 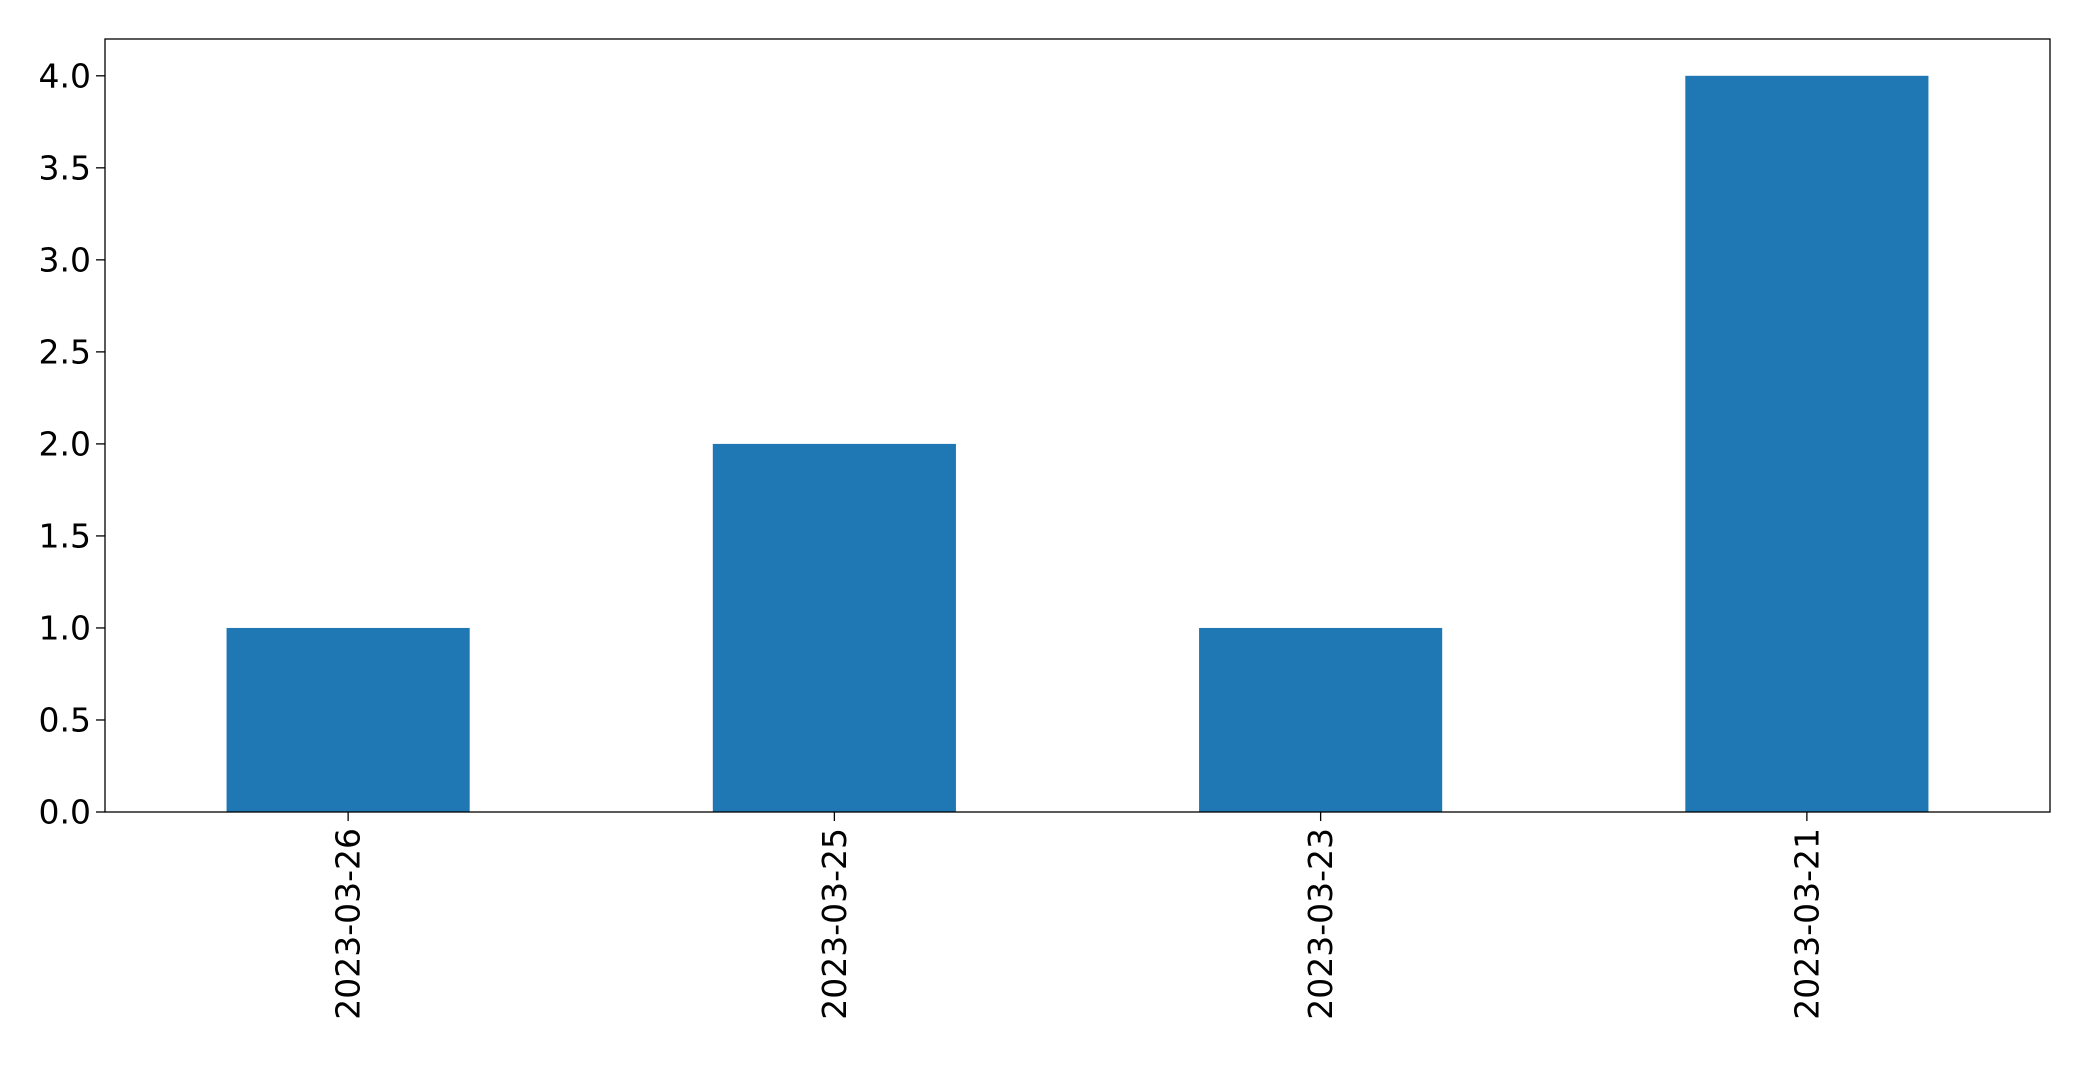 I want to click on y-axis: 0.0 0.5 1.0 1.5 2.0 2.5 3.0 3.5 4.0, so click(x=72, y=444).